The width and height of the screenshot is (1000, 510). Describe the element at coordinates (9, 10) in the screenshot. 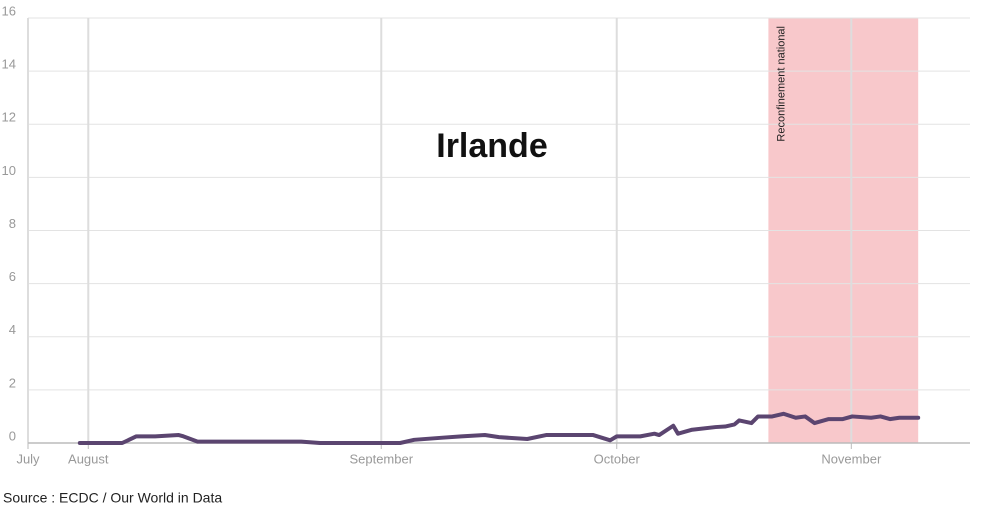

I see `y-tick-label: 16` at that location.